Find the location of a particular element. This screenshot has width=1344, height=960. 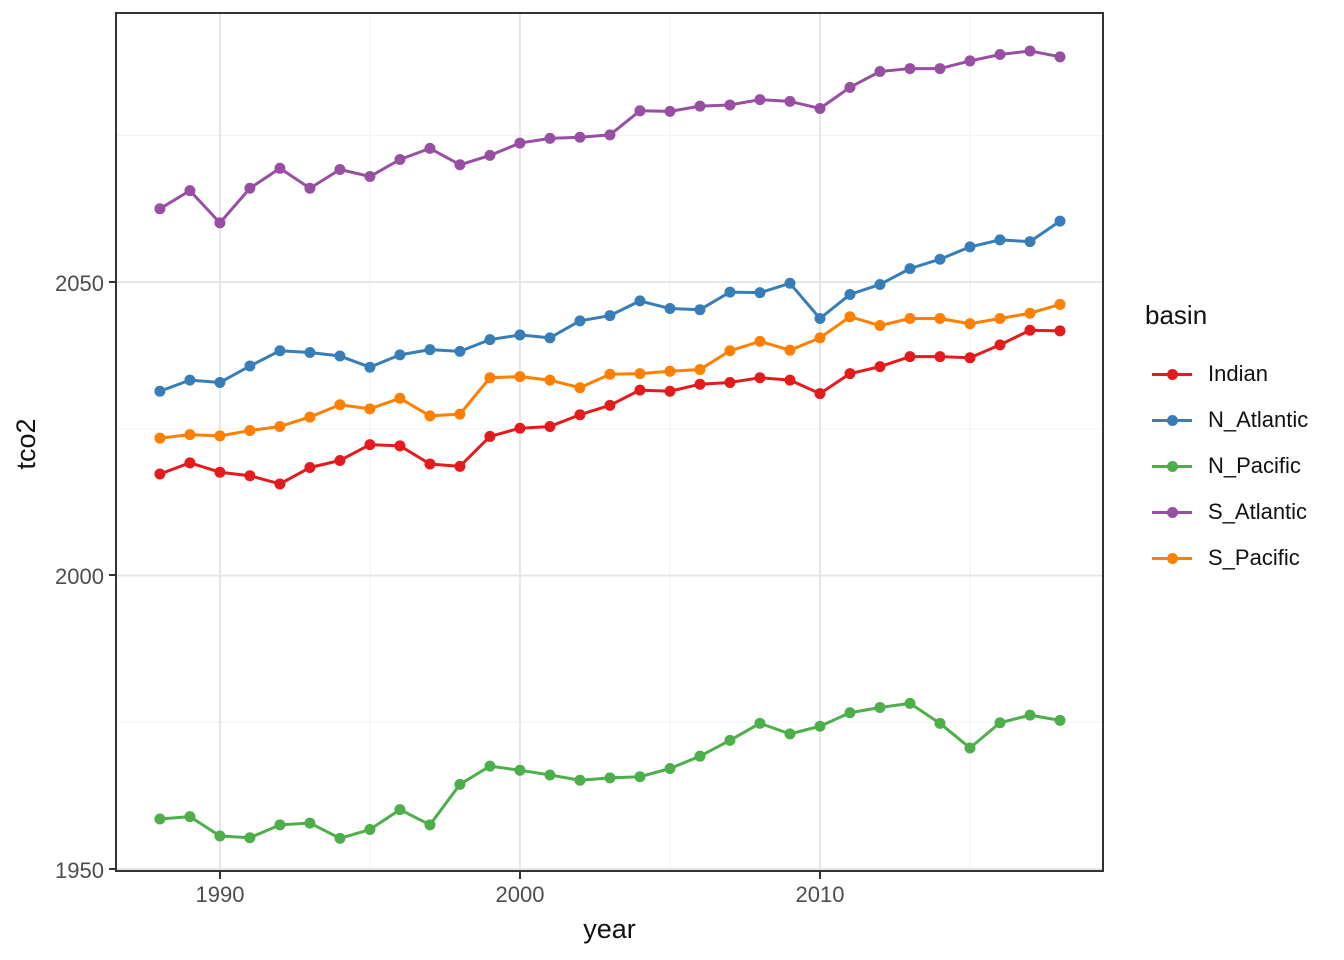

legend-entry-s-atlantic: S_Atlantic is located at coordinates (1242, 512).